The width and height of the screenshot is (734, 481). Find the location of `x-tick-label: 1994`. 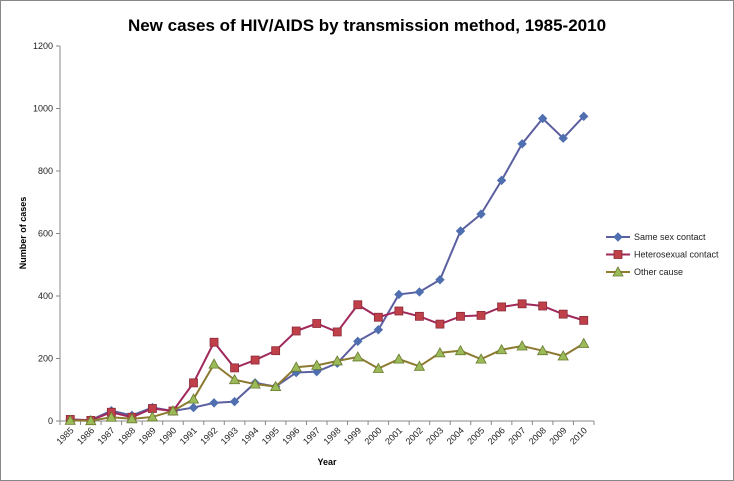

x-tick-label: 1994 is located at coordinates (249, 435).